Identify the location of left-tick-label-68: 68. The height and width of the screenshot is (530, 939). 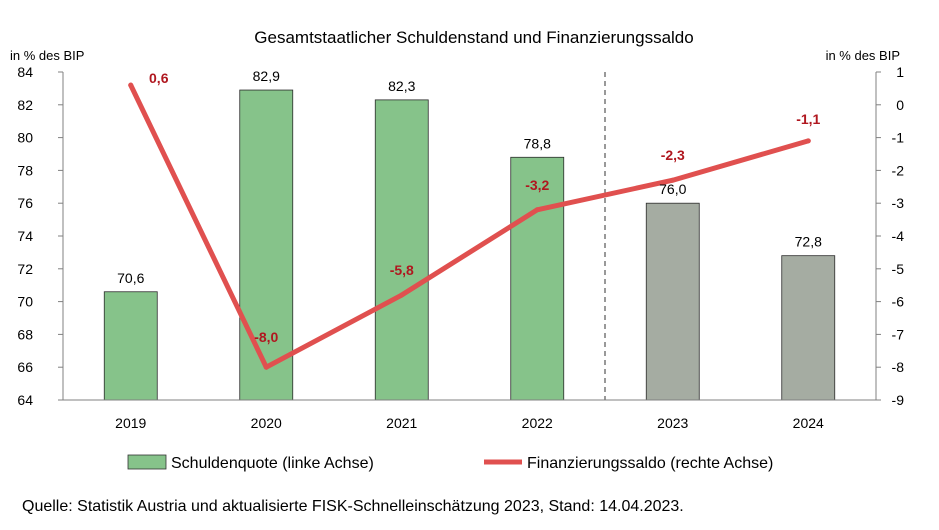
(25, 334).